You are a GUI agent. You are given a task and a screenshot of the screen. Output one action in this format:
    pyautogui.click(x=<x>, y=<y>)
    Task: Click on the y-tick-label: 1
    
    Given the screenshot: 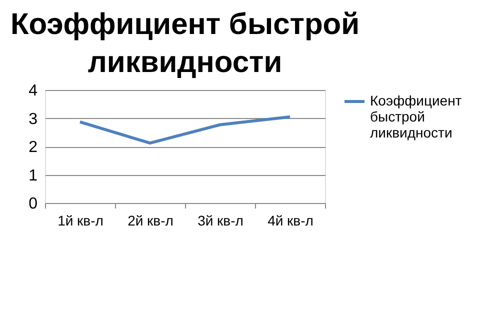 What is the action you would take?
    pyautogui.click(x=33, y=175)
    